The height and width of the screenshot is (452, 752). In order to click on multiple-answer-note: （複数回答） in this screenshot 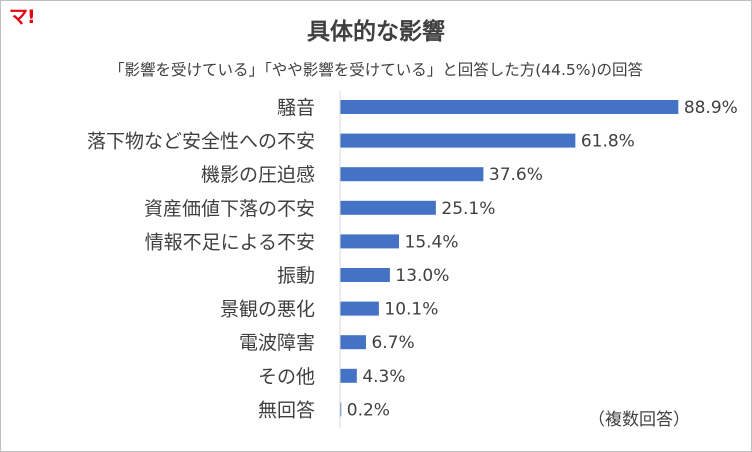, I will do `click(639, 420)`.